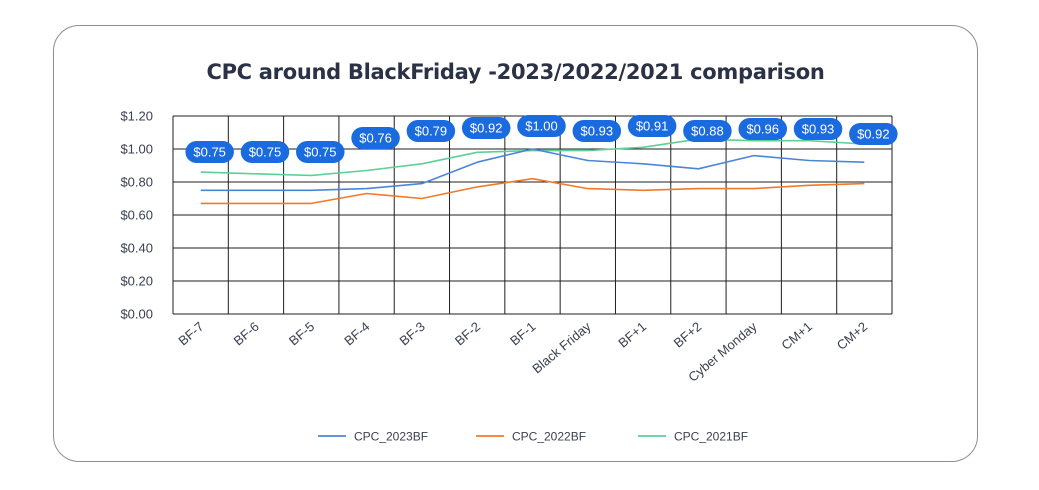 Image resolution: width=1039 pixels, height=490 pixels. Describe the element at coordinates (136, 182) in the screenshot. I see `y-tick-label: $0.80` at that location.